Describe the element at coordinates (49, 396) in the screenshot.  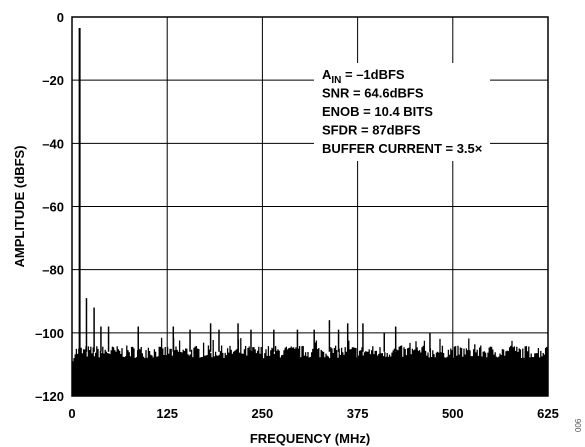
I see `y-tick-label: –120` at that location.